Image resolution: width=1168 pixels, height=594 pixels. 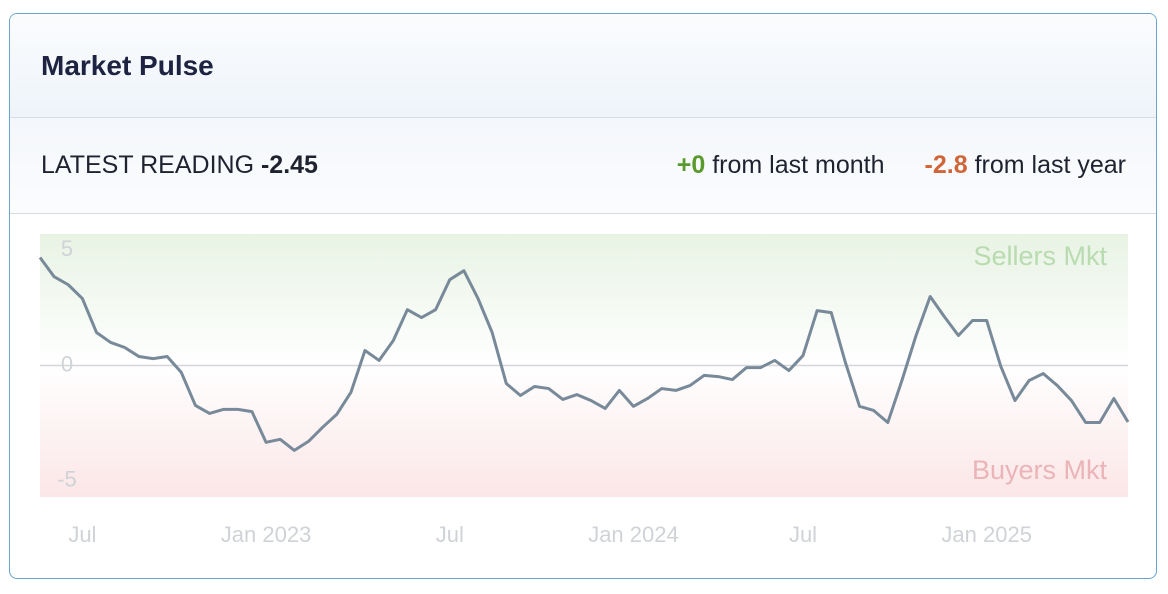 What do you see at coordinates (289, 165) in the screenshot?
I see `latest-value: -2.45` at bounding box center [289, 165].